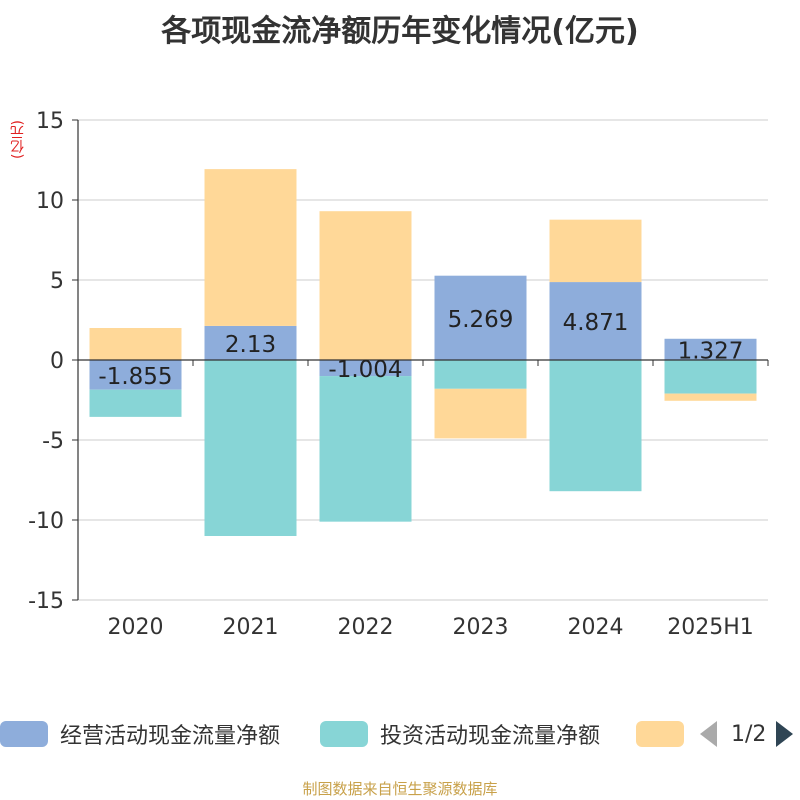 The image size is (800, 800). Describe the element at coordinates (57, 281) in the screenshot. I see `y-tick-label: 5` at that location.